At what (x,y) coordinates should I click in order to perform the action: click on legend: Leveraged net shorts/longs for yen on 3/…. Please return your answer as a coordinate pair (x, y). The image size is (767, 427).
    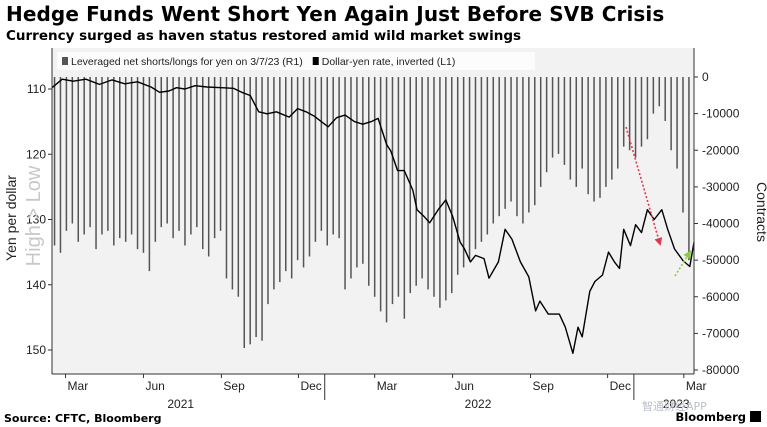
    Looking at the image, I should click on (296, 61).